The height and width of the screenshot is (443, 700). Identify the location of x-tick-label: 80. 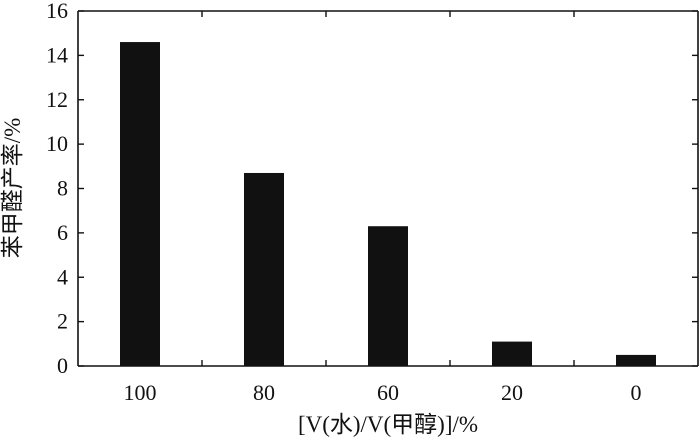
(264, 392).